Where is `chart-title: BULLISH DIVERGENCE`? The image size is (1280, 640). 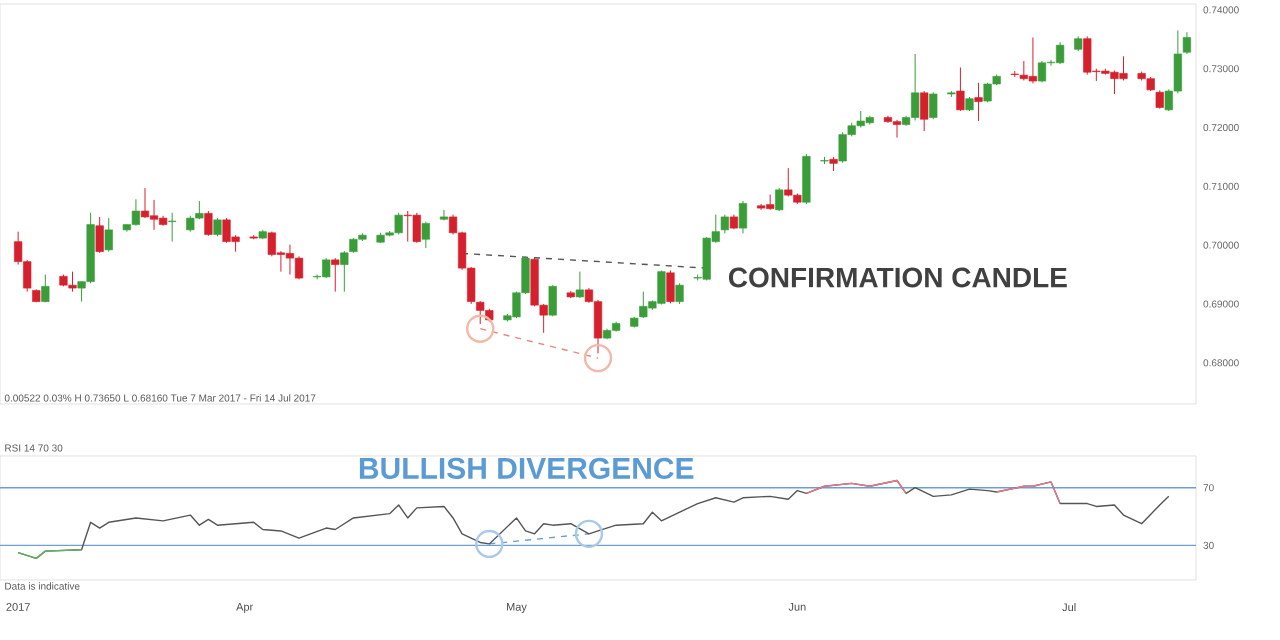 chart-title: BULLISH DIVERGENCE is located at coordinates (526, 468).